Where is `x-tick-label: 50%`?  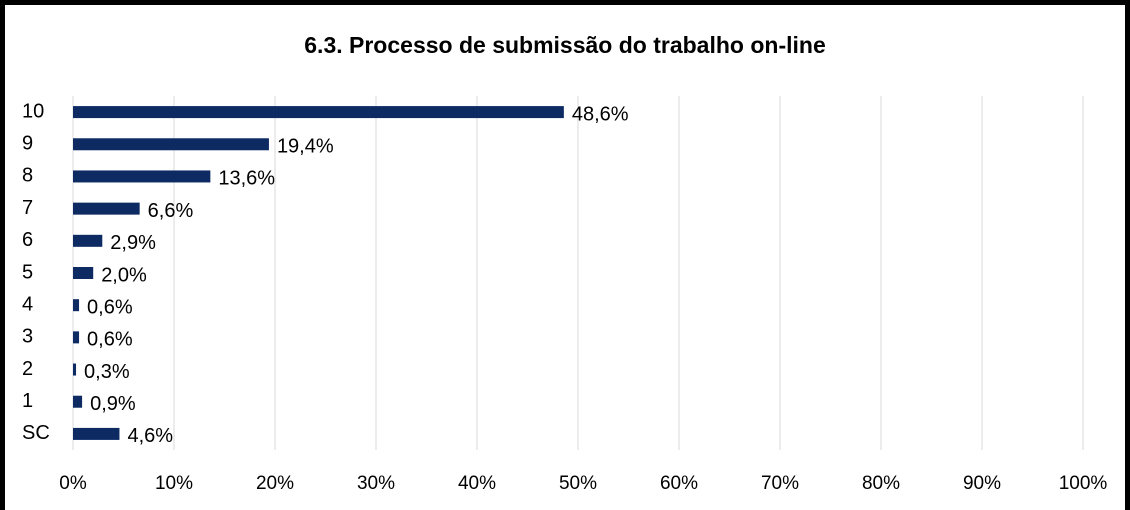 x-tick-label: 50% is located at coordinates (578, 483).